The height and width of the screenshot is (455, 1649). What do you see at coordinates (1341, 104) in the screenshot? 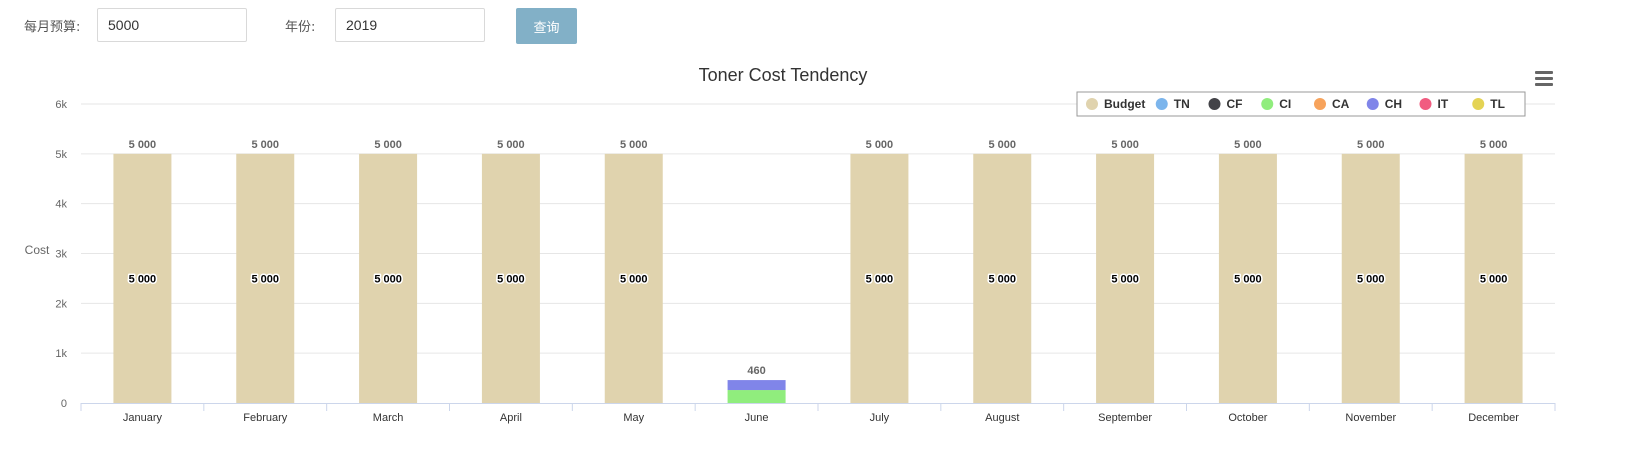
I see `legend-label: CA` at bounding box center [1341, 104].